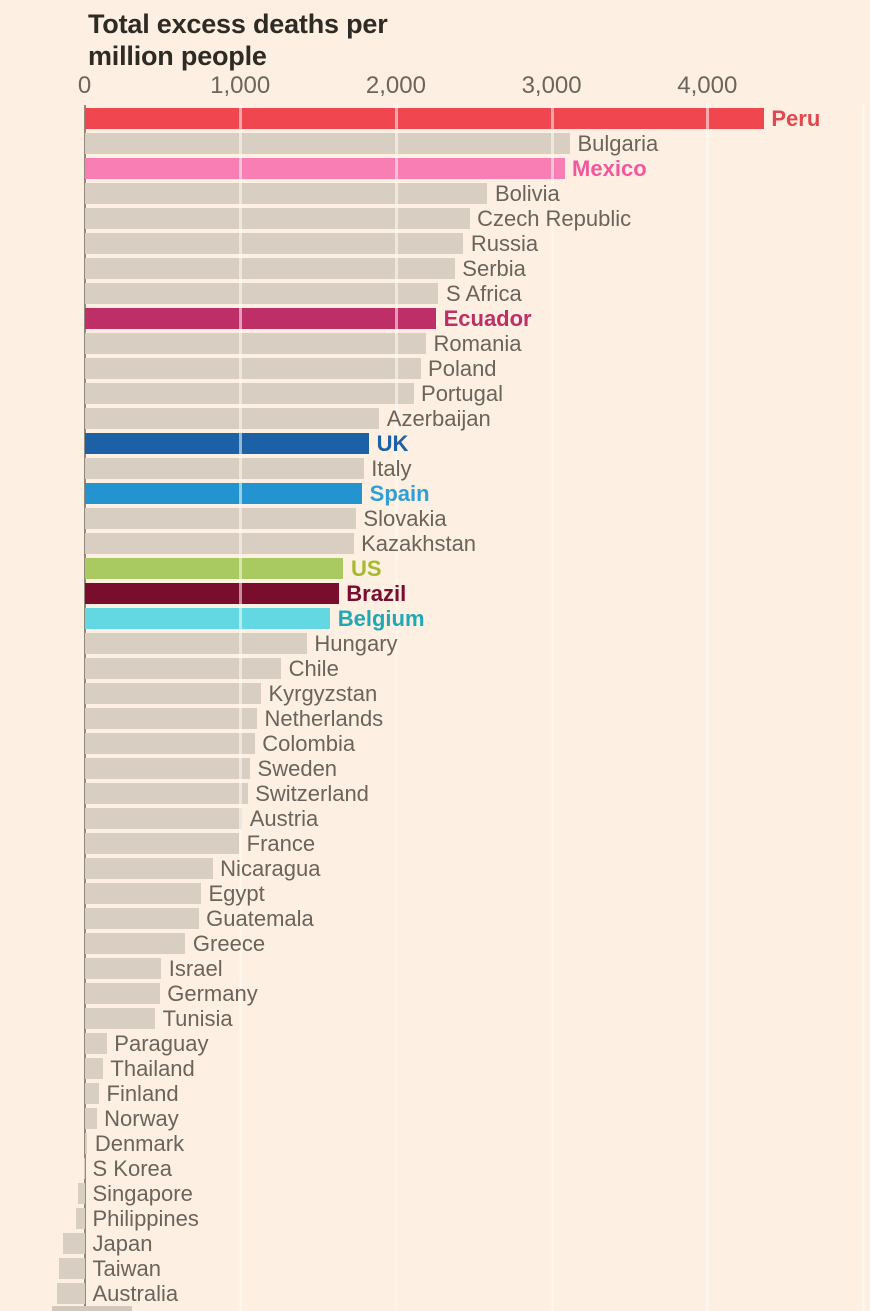 Image resolution: width=870 pixels, height=1311 pixels. What do you see at coordinates (195, 968) in the screenshot?
I see `bar-label: Israel` at bounding box center [195, 968].